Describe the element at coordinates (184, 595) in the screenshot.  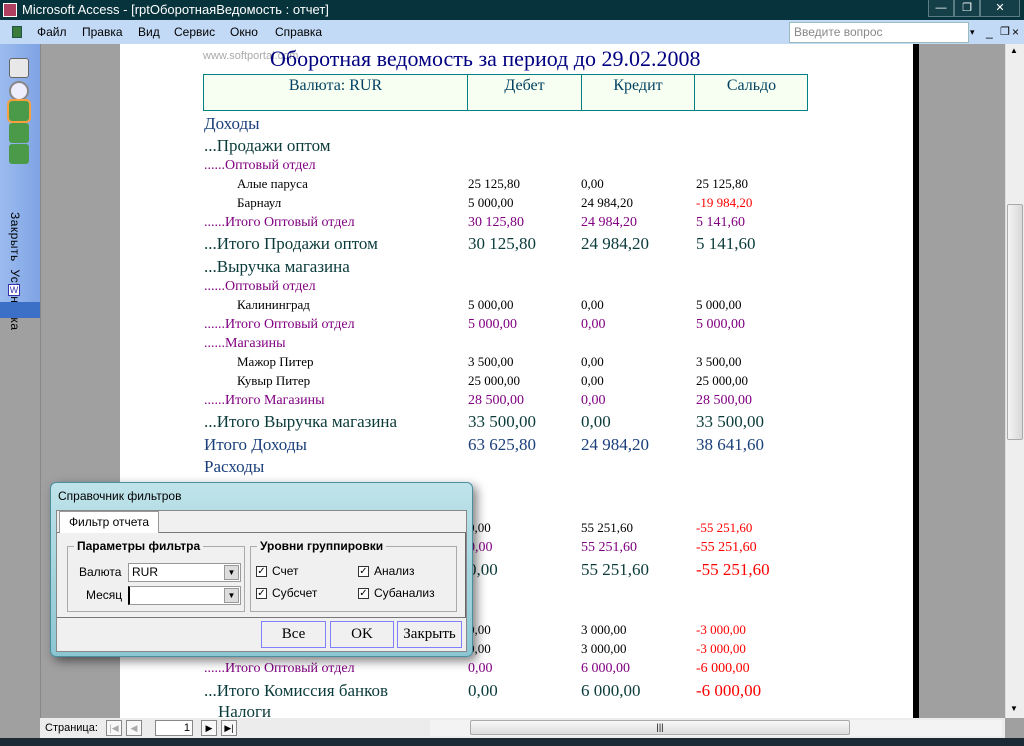
I see `month-select: ▼` at that location.